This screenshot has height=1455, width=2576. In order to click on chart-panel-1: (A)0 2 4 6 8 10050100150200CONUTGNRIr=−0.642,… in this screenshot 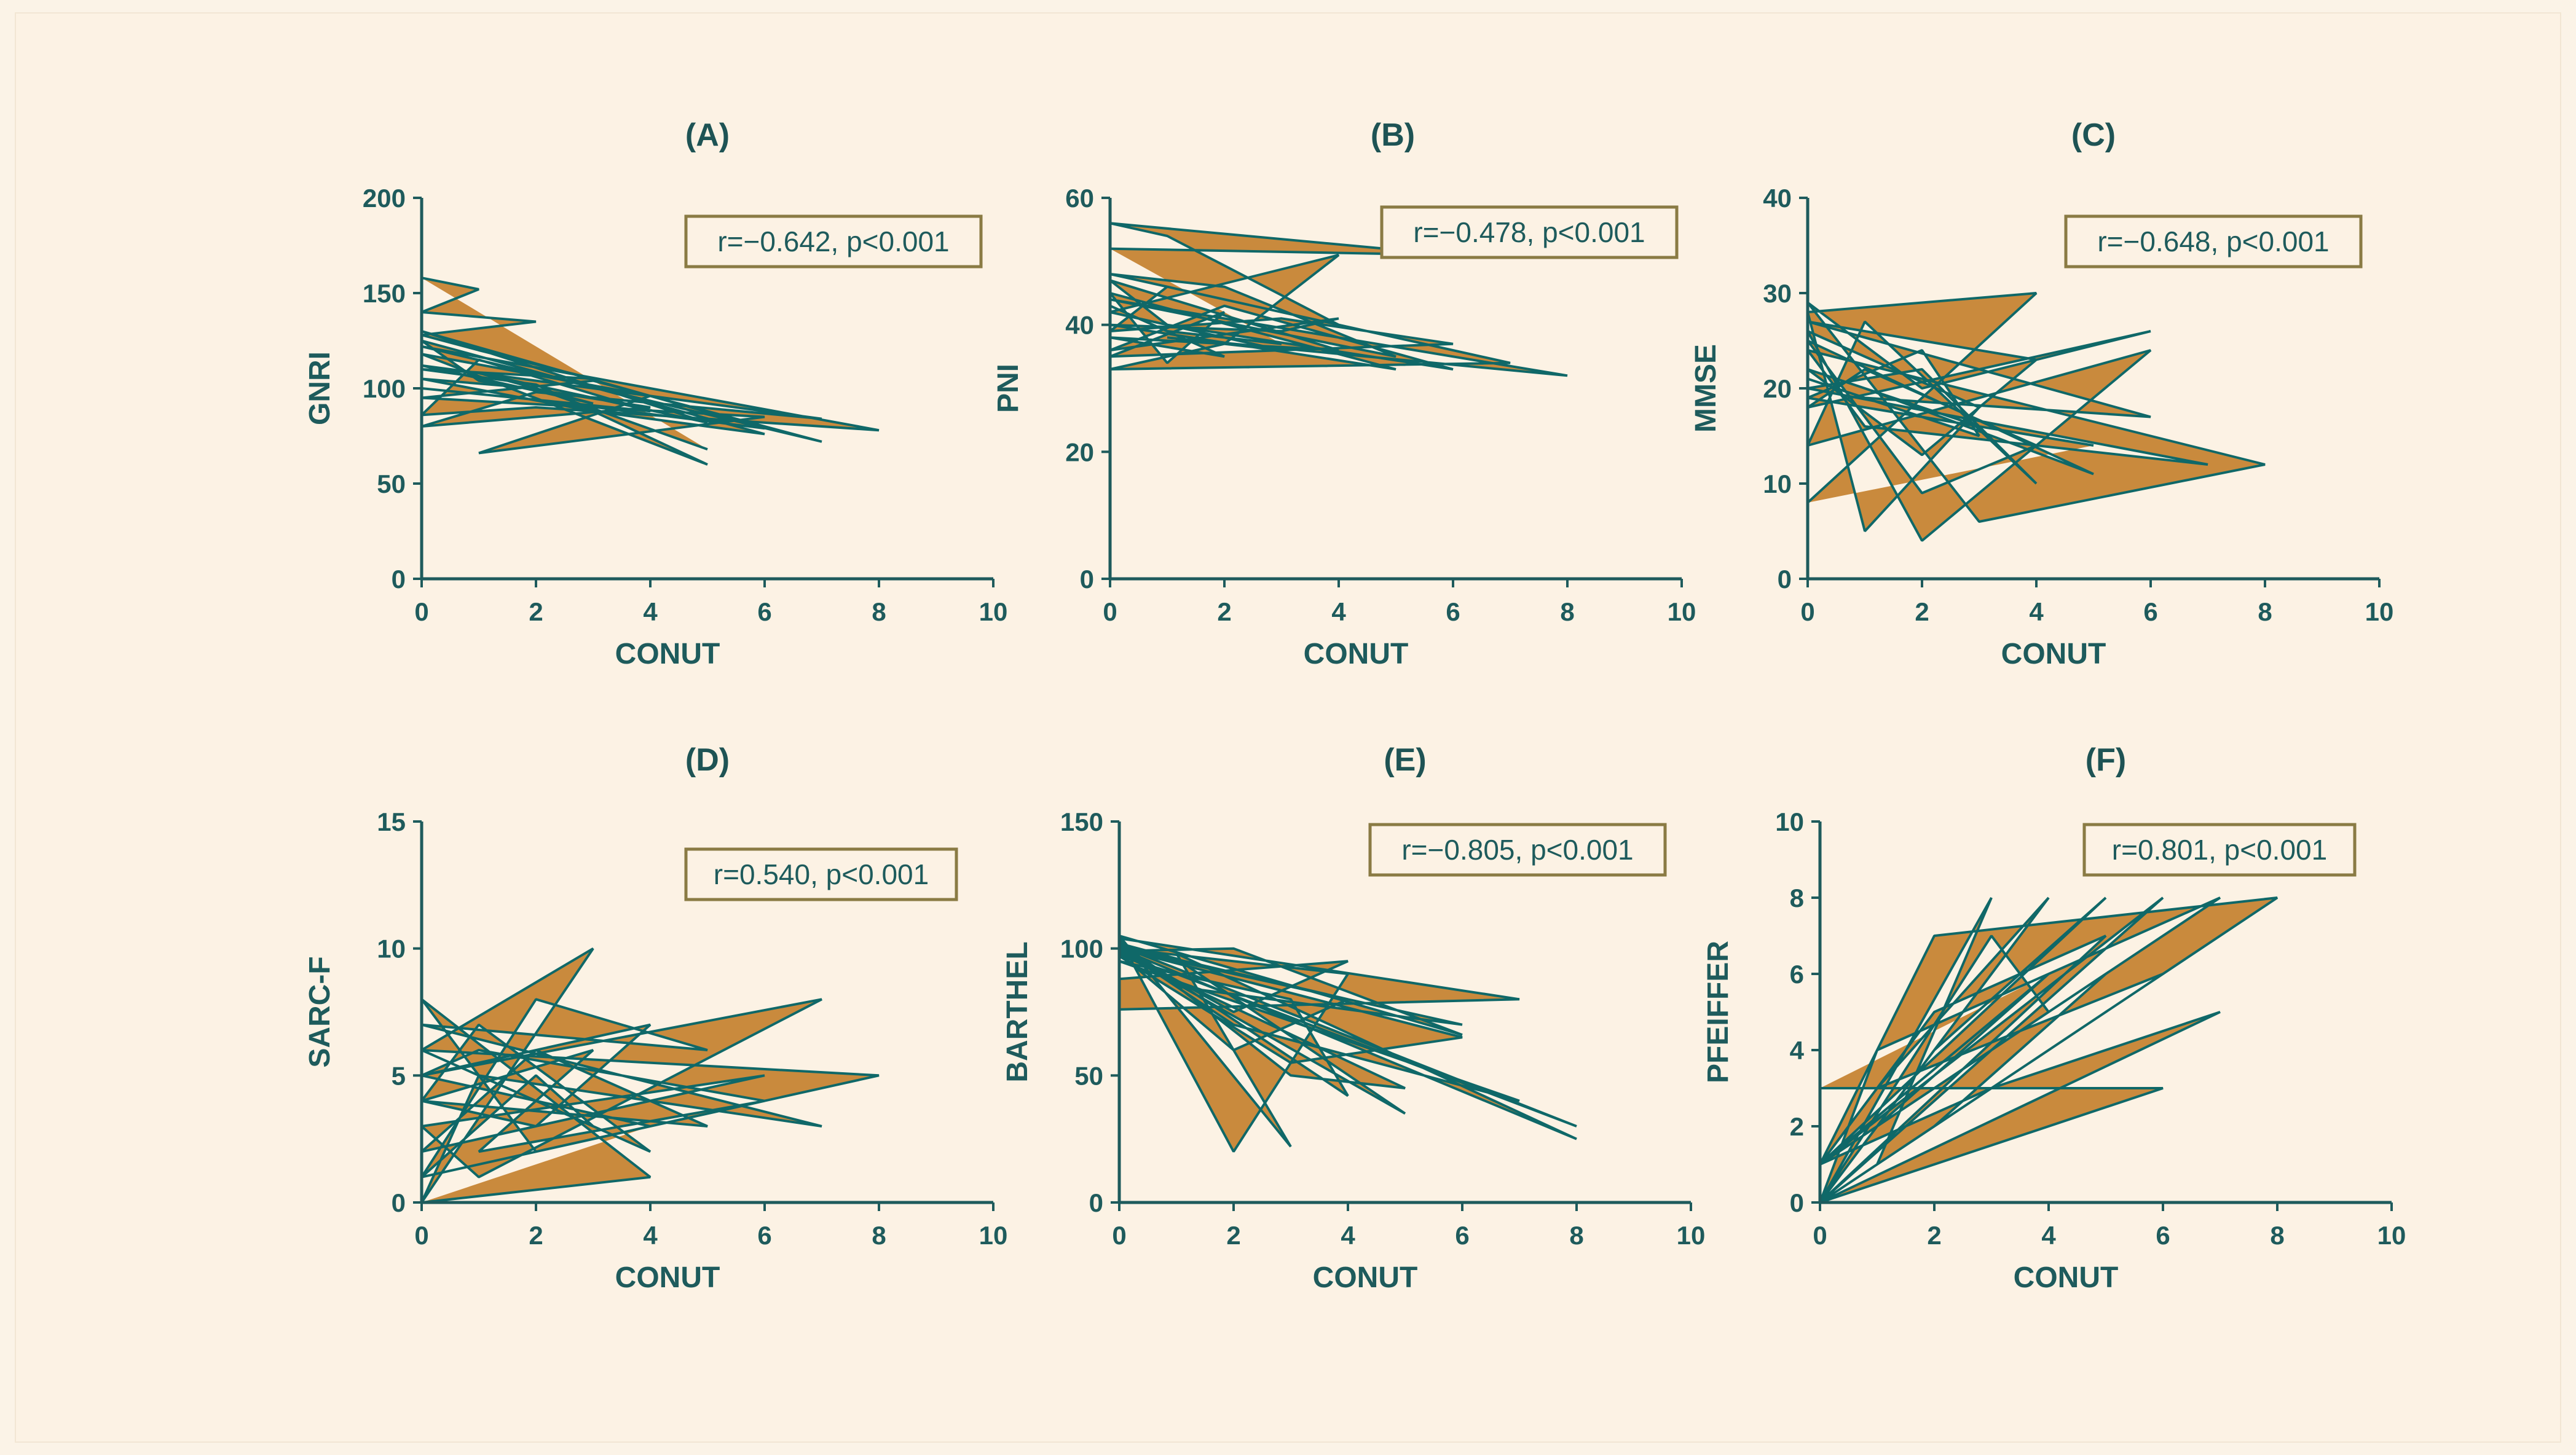, I will do `click(656, 393)`.